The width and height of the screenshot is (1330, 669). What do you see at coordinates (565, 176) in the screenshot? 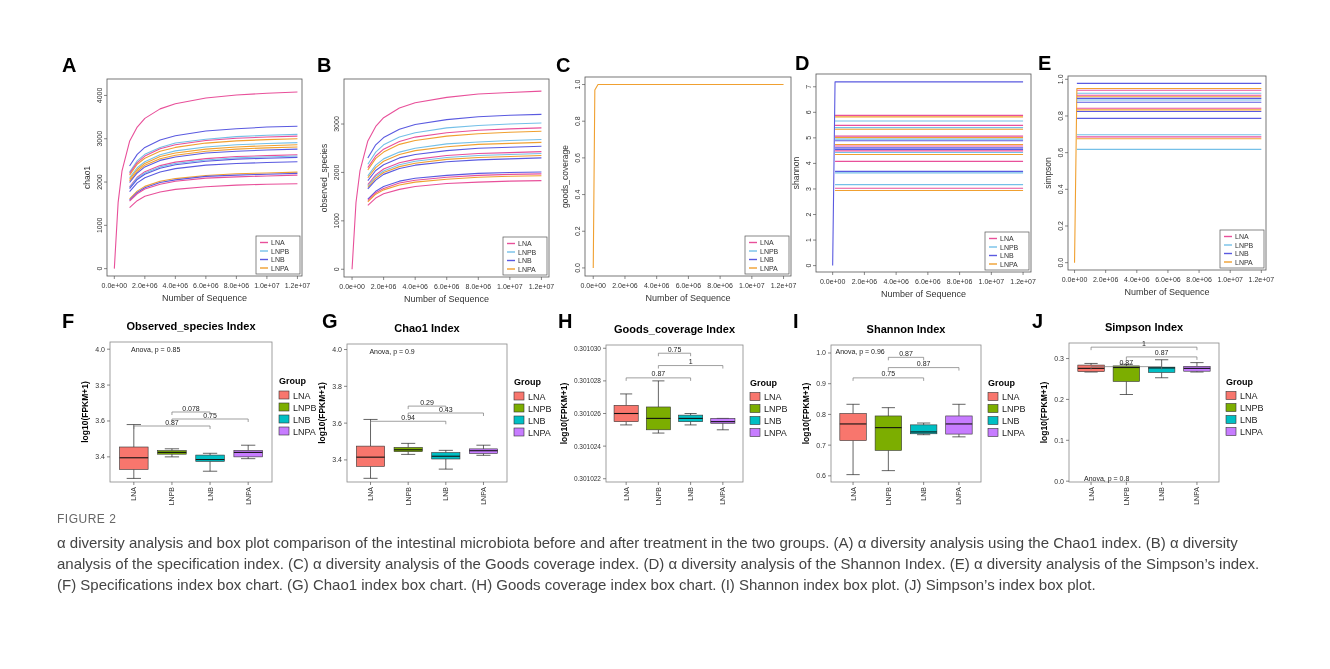
I see `y-axis-title: goods_coverage` at bounding box center [565, 176].